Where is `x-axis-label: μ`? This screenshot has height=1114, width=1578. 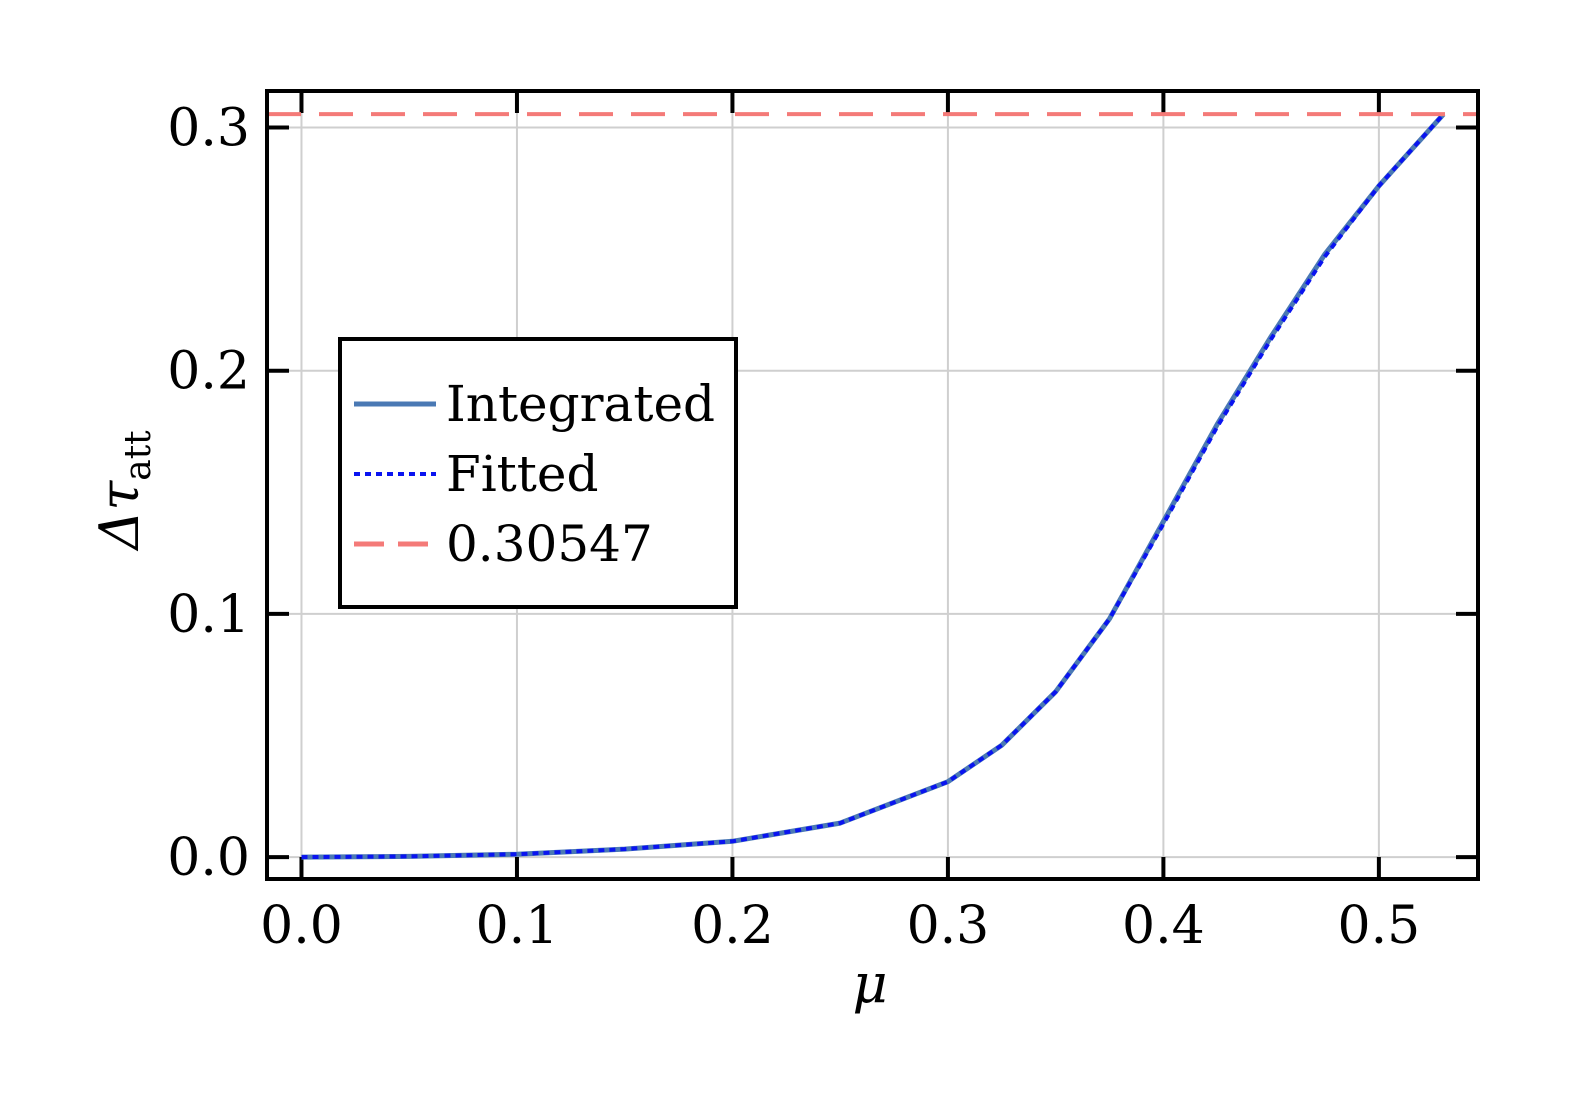 x-axis-label: μ is located at coordinates (869, 983).